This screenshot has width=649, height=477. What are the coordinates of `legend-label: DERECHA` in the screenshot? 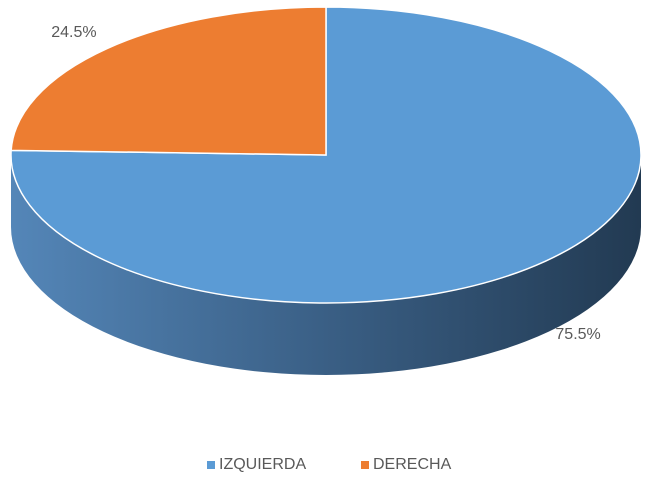 It's located at (412, 464).